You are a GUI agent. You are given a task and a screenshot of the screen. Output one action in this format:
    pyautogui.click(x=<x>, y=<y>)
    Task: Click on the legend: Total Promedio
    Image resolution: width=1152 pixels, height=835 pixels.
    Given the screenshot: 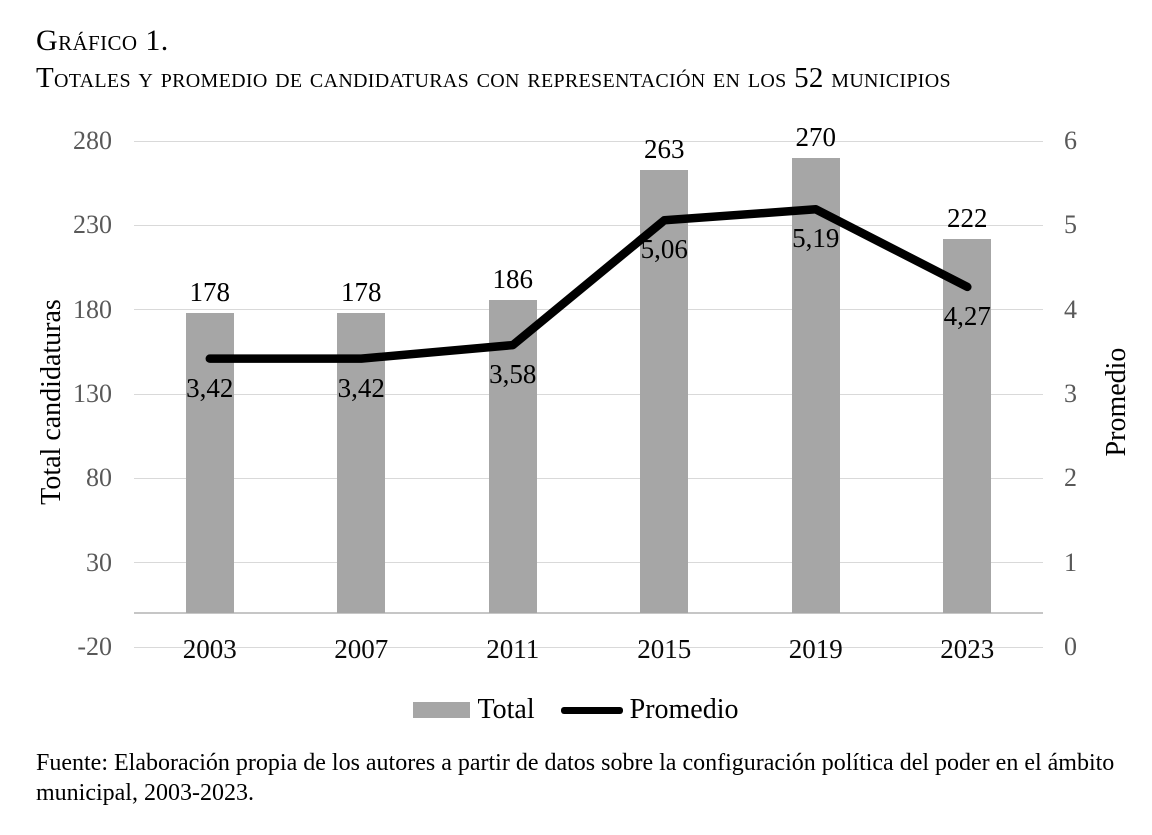 What is the action you would take?
    pyautogui.click(x=576, y=710)
    